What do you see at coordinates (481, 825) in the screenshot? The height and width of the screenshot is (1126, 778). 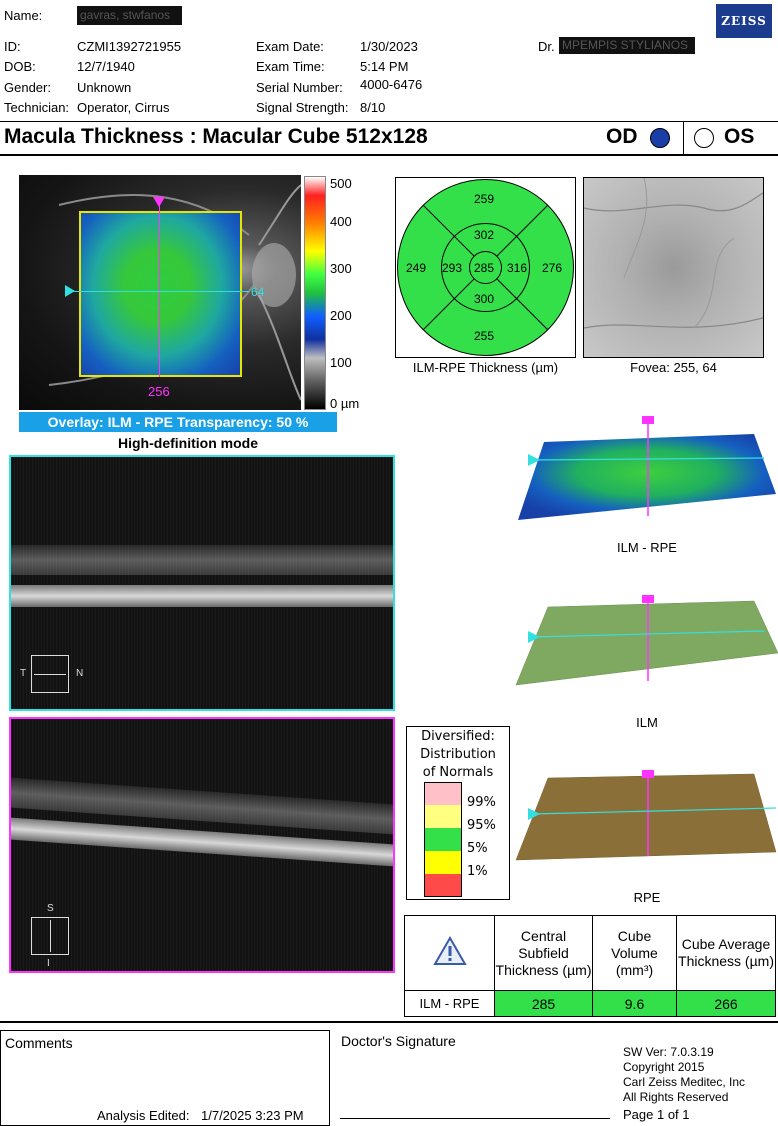 I see `legend-pct-95: 95%` at bounding box center [481, 825].